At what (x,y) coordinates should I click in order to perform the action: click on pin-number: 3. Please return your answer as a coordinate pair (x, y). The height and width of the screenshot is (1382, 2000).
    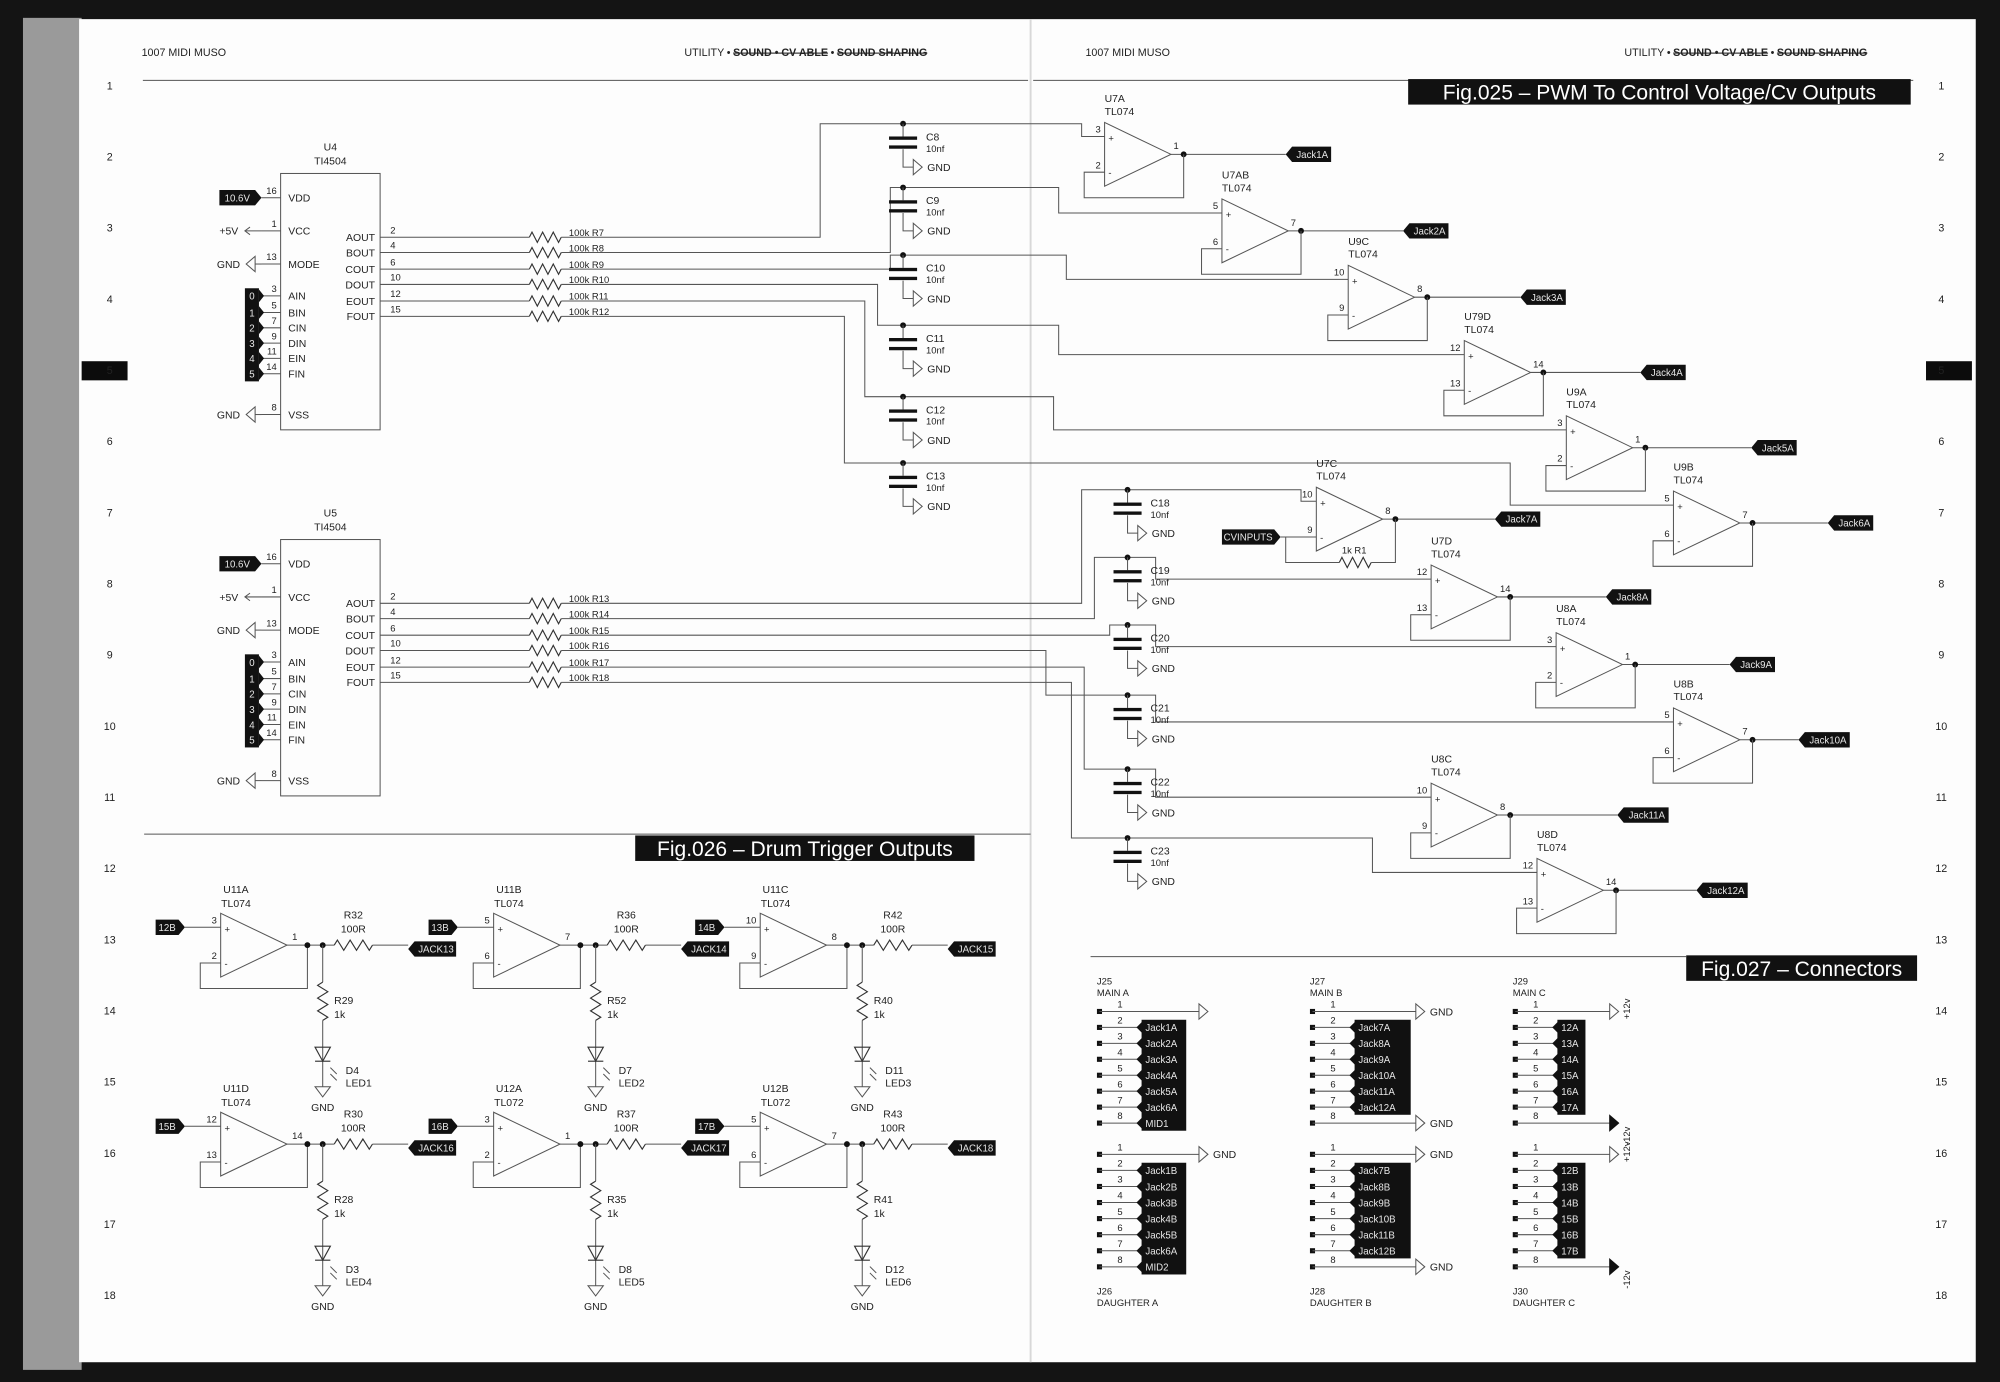
    Looking at the image, I should click on (1559, 422).